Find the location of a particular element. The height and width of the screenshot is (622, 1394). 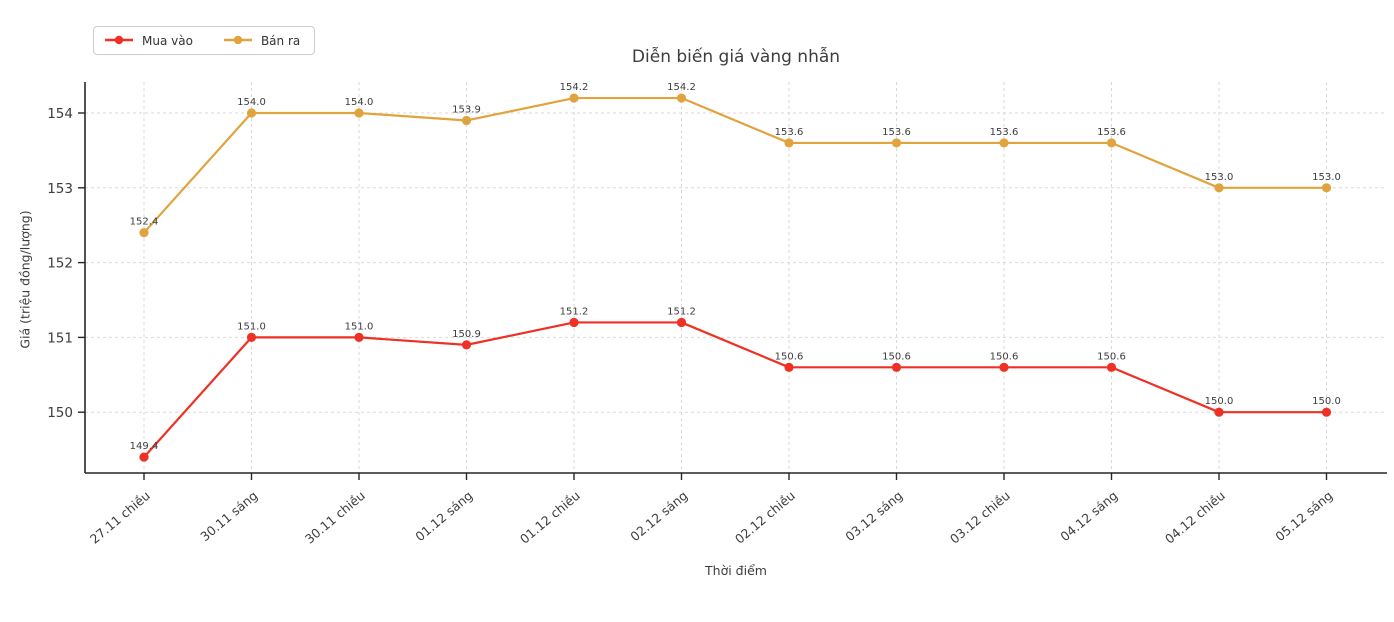

x-tick-label: 03.12 sáng is located at coordinates (873, 516).